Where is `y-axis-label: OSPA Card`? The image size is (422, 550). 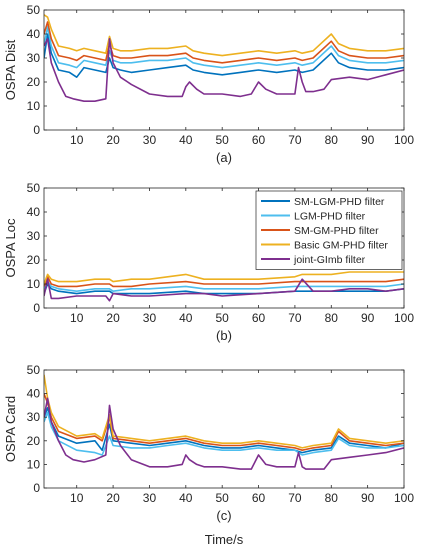 y-axis-label: OSPA Card is located at coordinates (10, 429).